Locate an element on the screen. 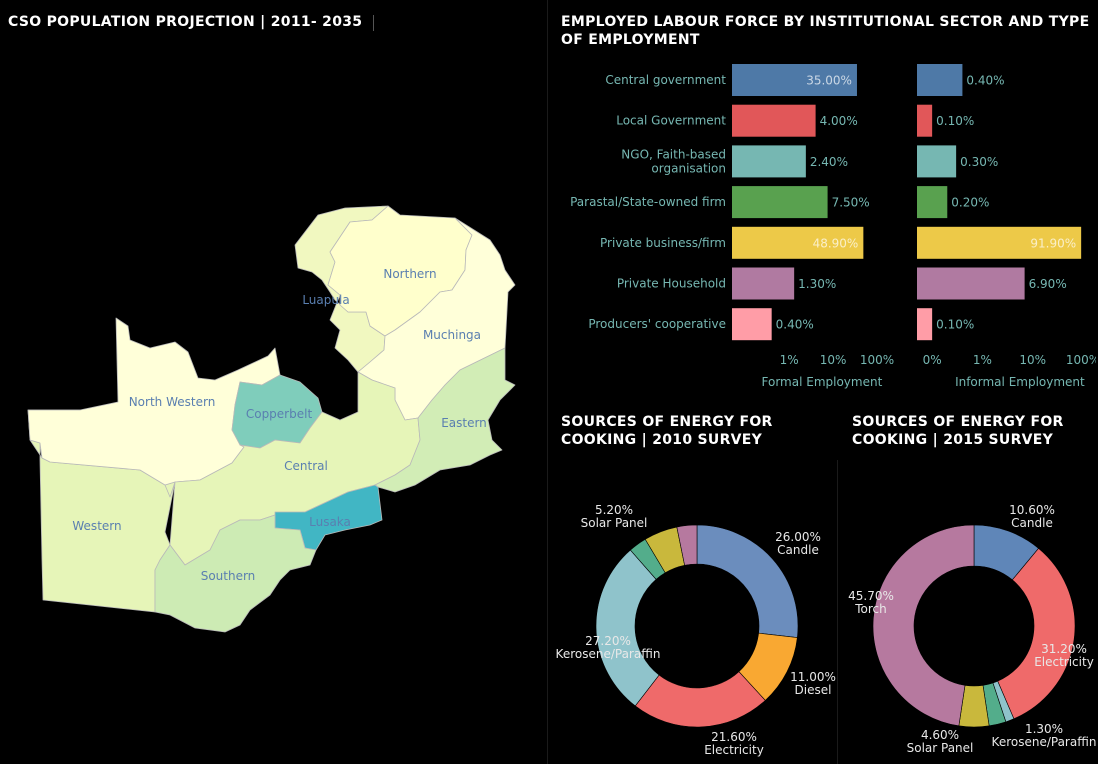  bar-value-label: 6.90% is located at coordinates (1048, 284).